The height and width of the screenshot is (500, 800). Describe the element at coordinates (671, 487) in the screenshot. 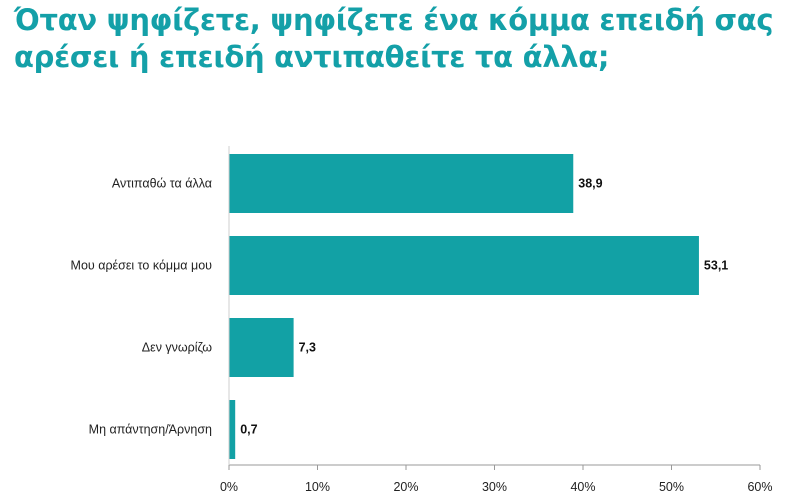

I see `x-tick-label-50: 50%` at that location.